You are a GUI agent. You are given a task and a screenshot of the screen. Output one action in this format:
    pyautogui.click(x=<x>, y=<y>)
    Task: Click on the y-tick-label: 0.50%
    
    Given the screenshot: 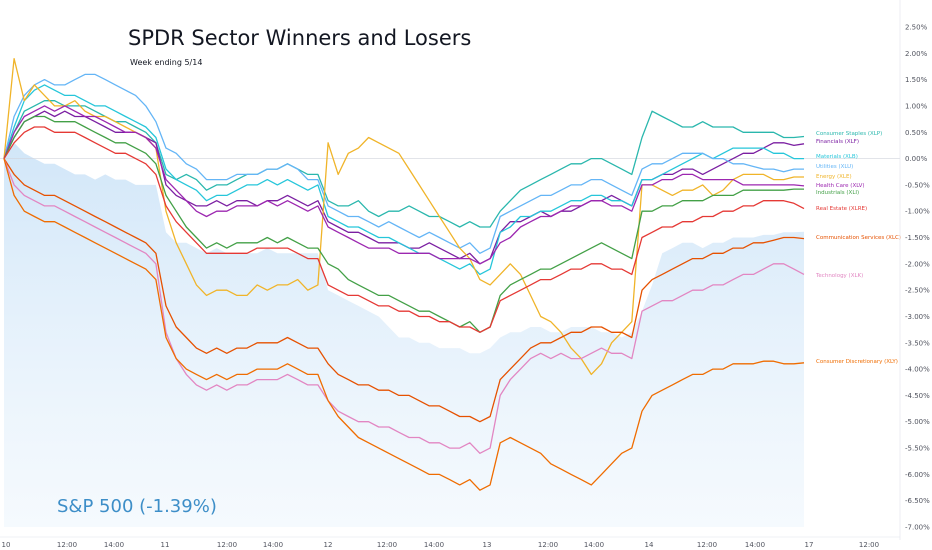 What is the action you would take?
    pyautogui.click(x=916, y=133)
    